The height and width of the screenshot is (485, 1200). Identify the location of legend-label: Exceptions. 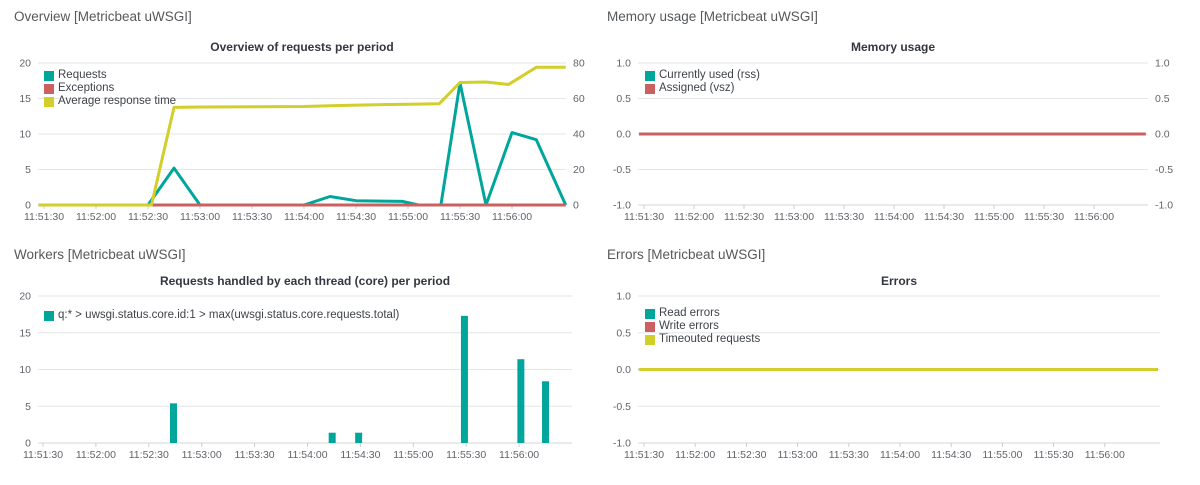
(86, 88).